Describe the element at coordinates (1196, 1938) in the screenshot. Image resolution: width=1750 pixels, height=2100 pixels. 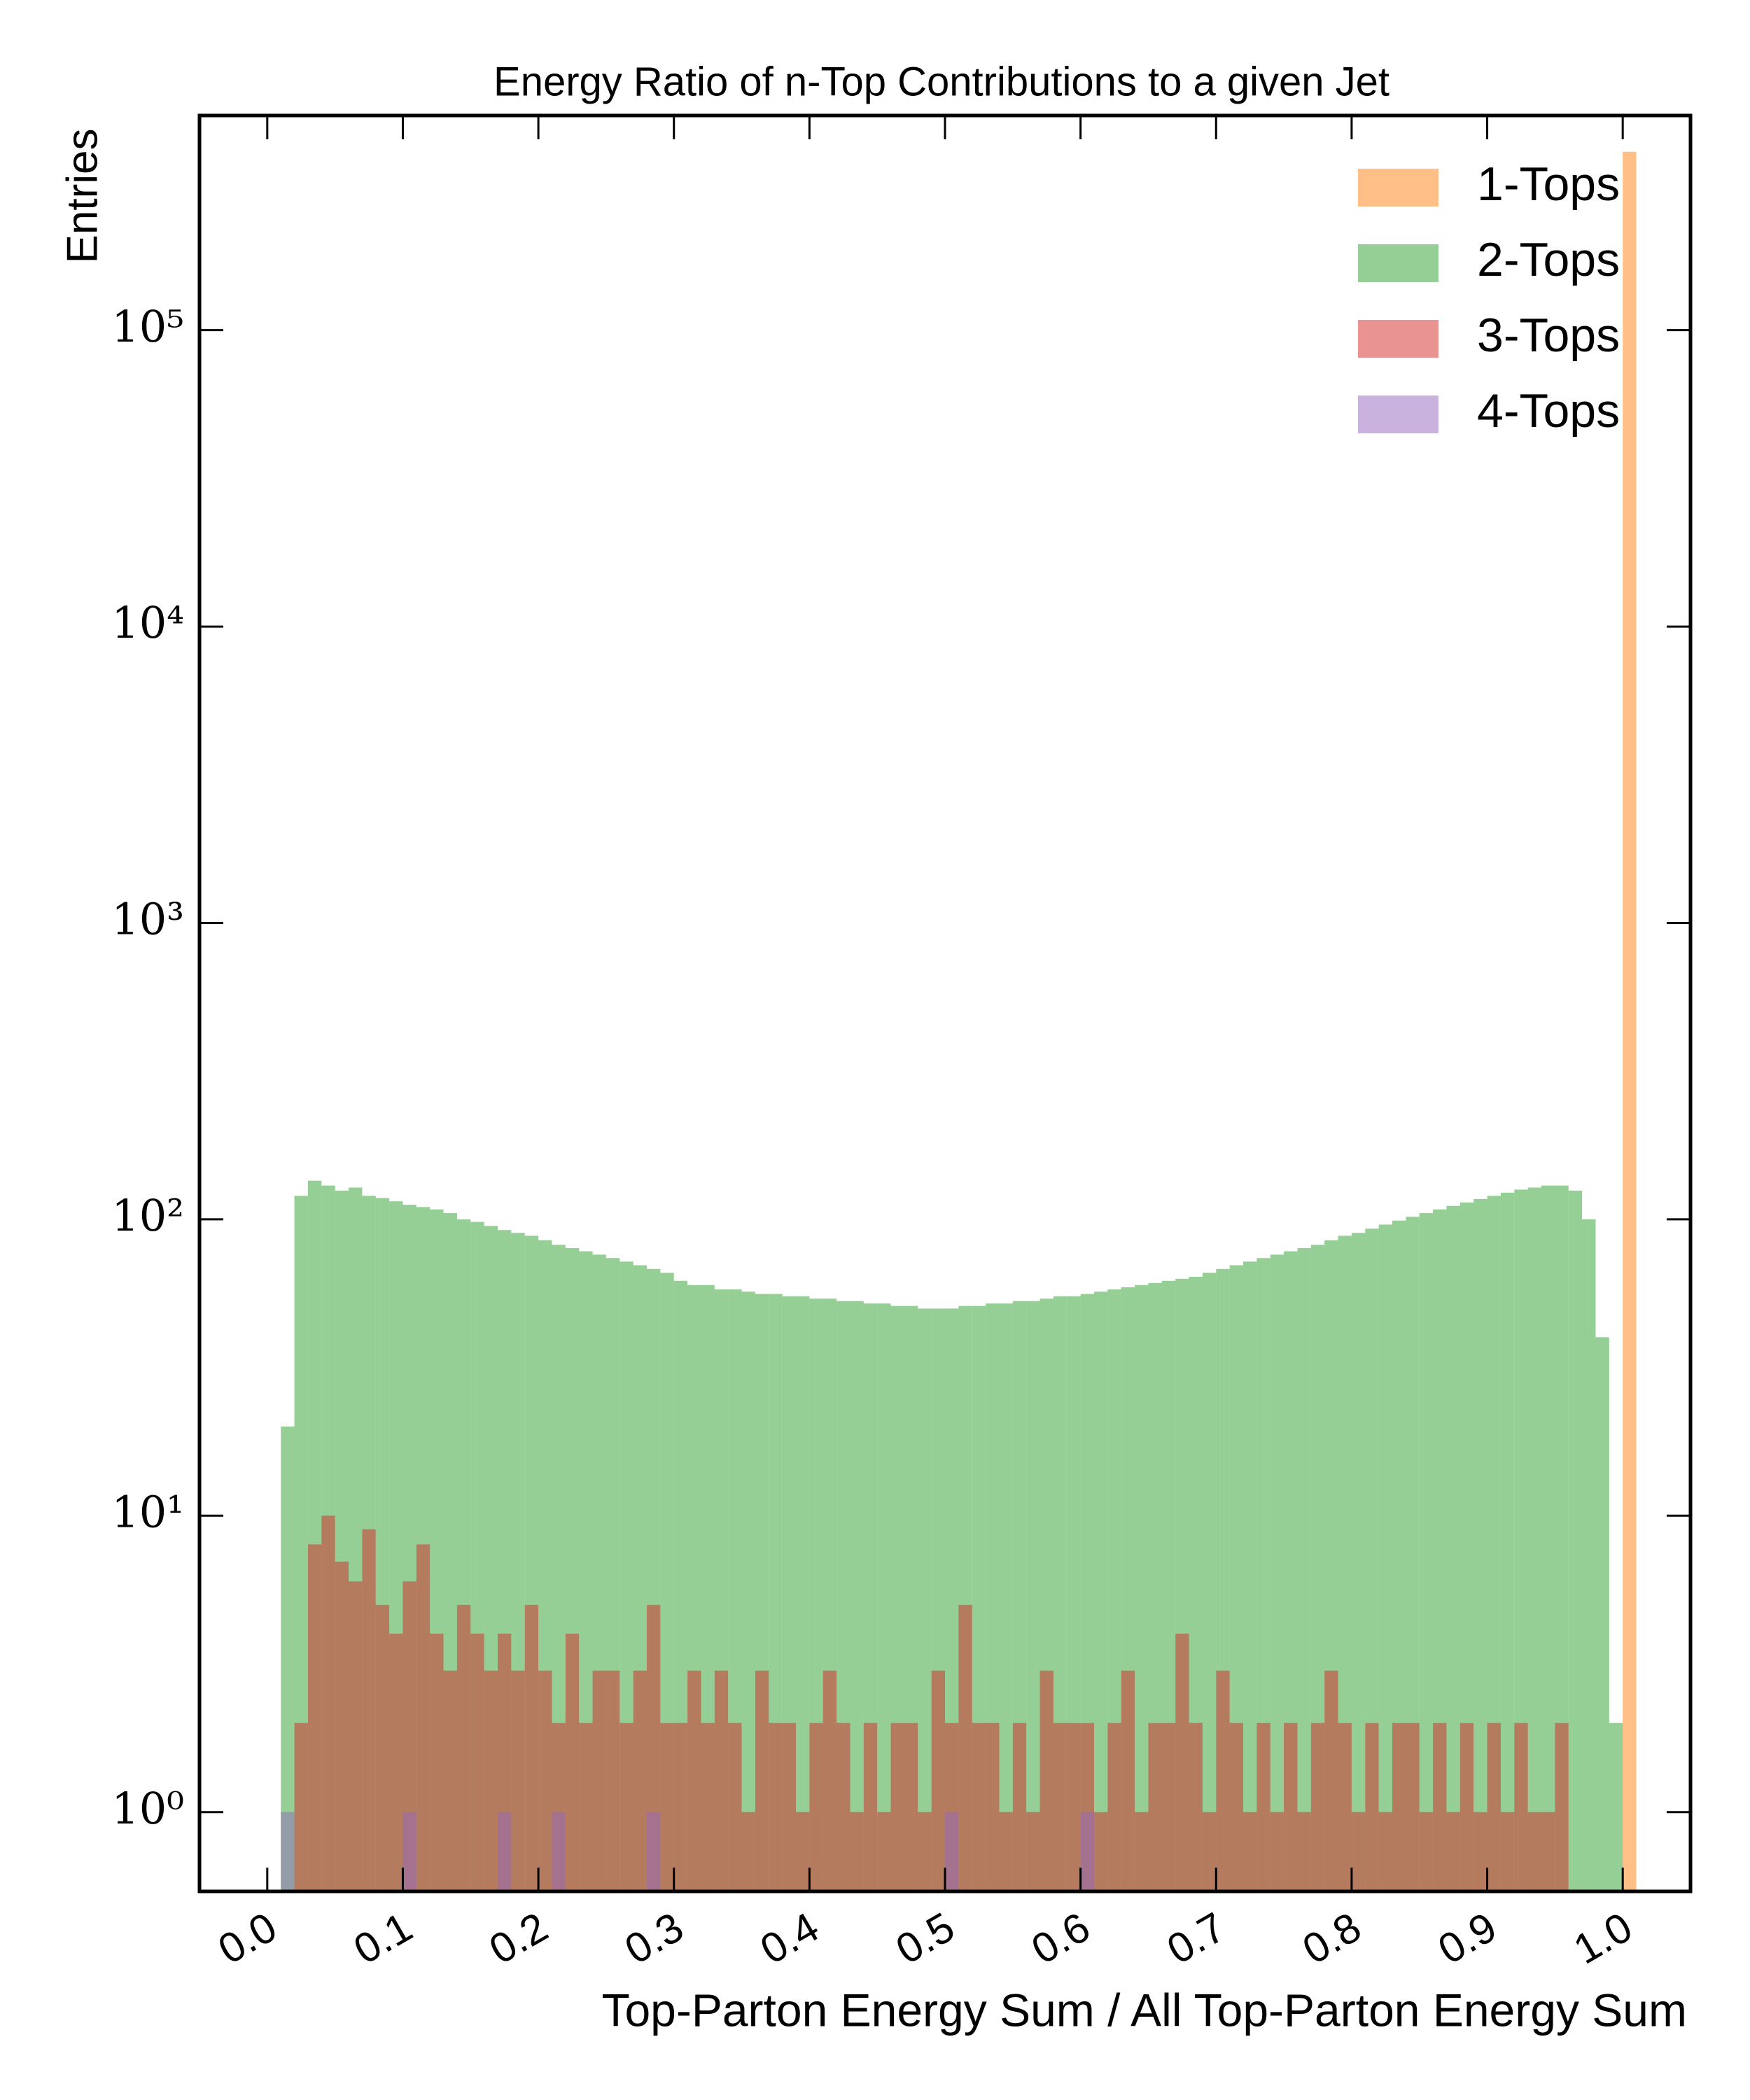
I see `x-tick-label: 0.7` at that location.